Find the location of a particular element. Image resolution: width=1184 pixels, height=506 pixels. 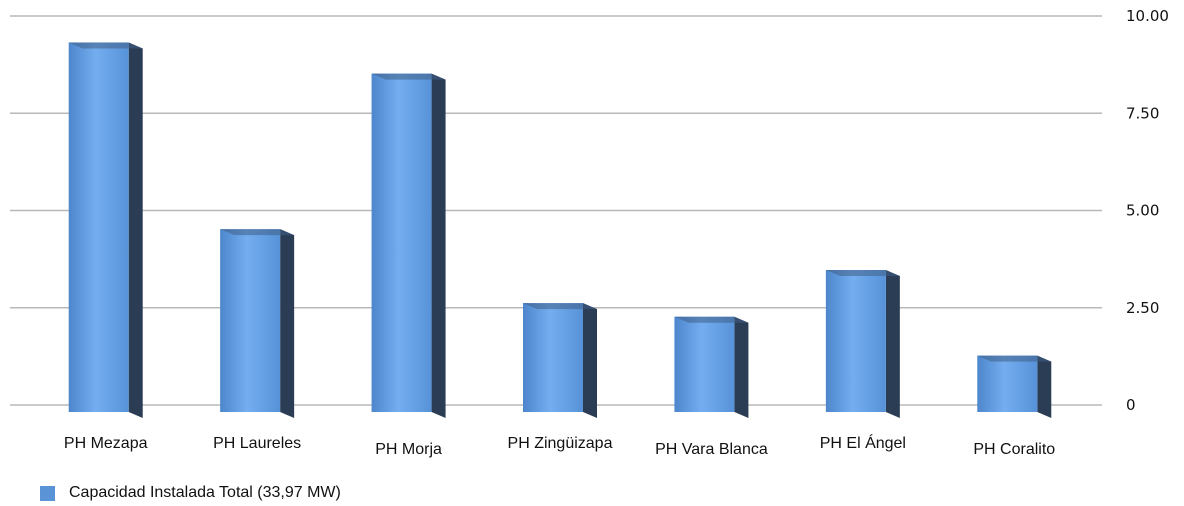

x-category-label: PH Vara Blanca is located at coordinates (711, 449).